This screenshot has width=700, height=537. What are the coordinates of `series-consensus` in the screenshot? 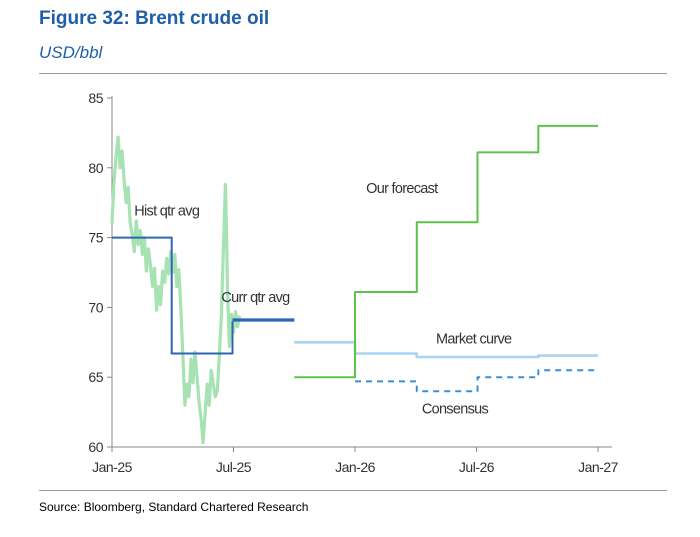 It's located at (476, 381).